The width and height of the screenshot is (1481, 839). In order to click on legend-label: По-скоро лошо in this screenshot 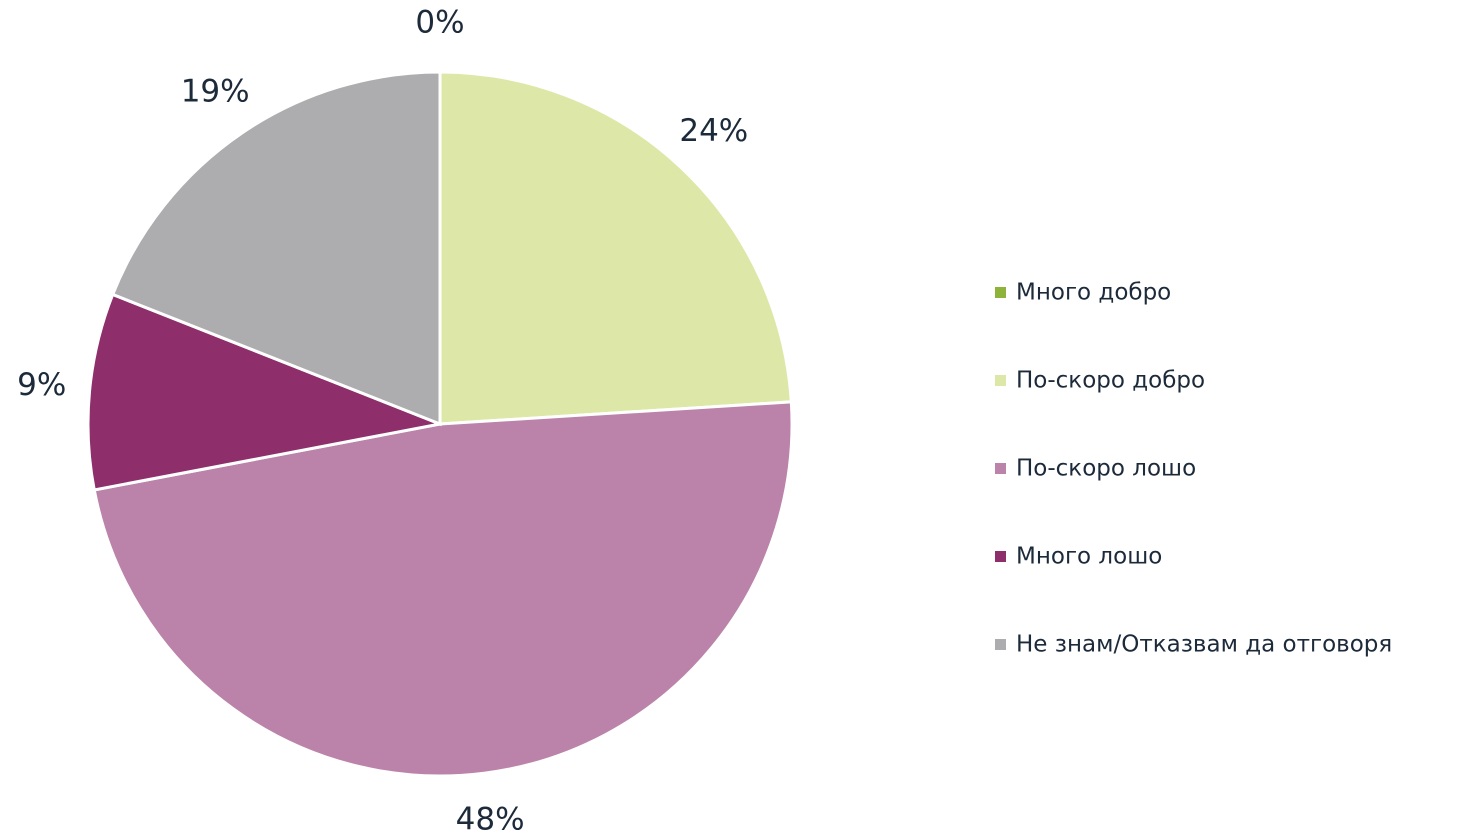, I will do `click(1106, 469)`.